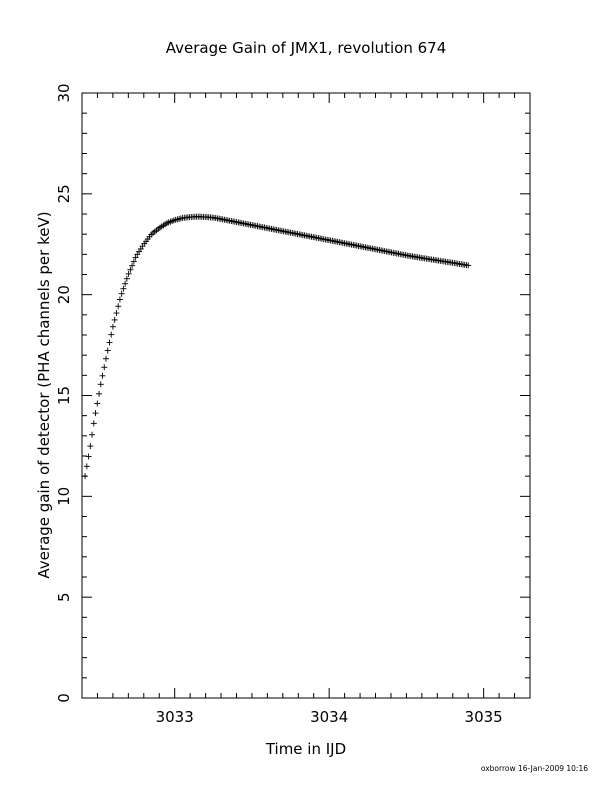 The width and height of the screenshot is (612, 792). What do you see at coordinates (64, 193) in the screenshot?
I see `y-tick-label: 25` at bounding box center [64, 193].